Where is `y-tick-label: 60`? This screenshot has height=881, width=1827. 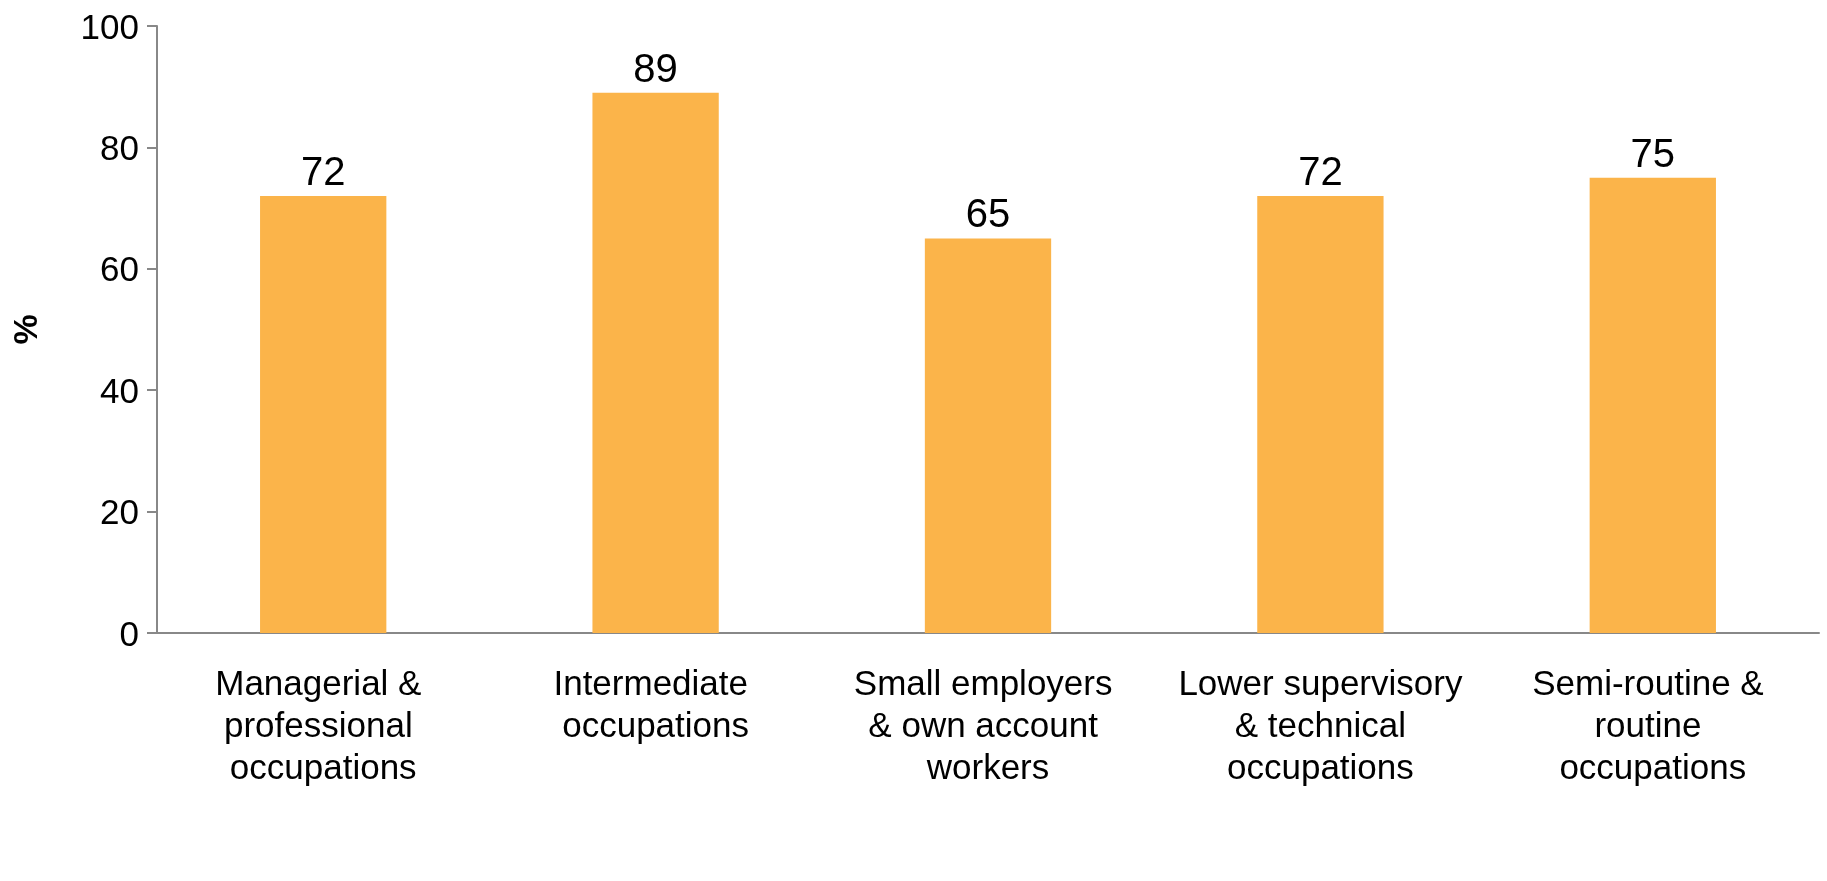 y-tick-label: 60 is located at coordinates (119, 269).